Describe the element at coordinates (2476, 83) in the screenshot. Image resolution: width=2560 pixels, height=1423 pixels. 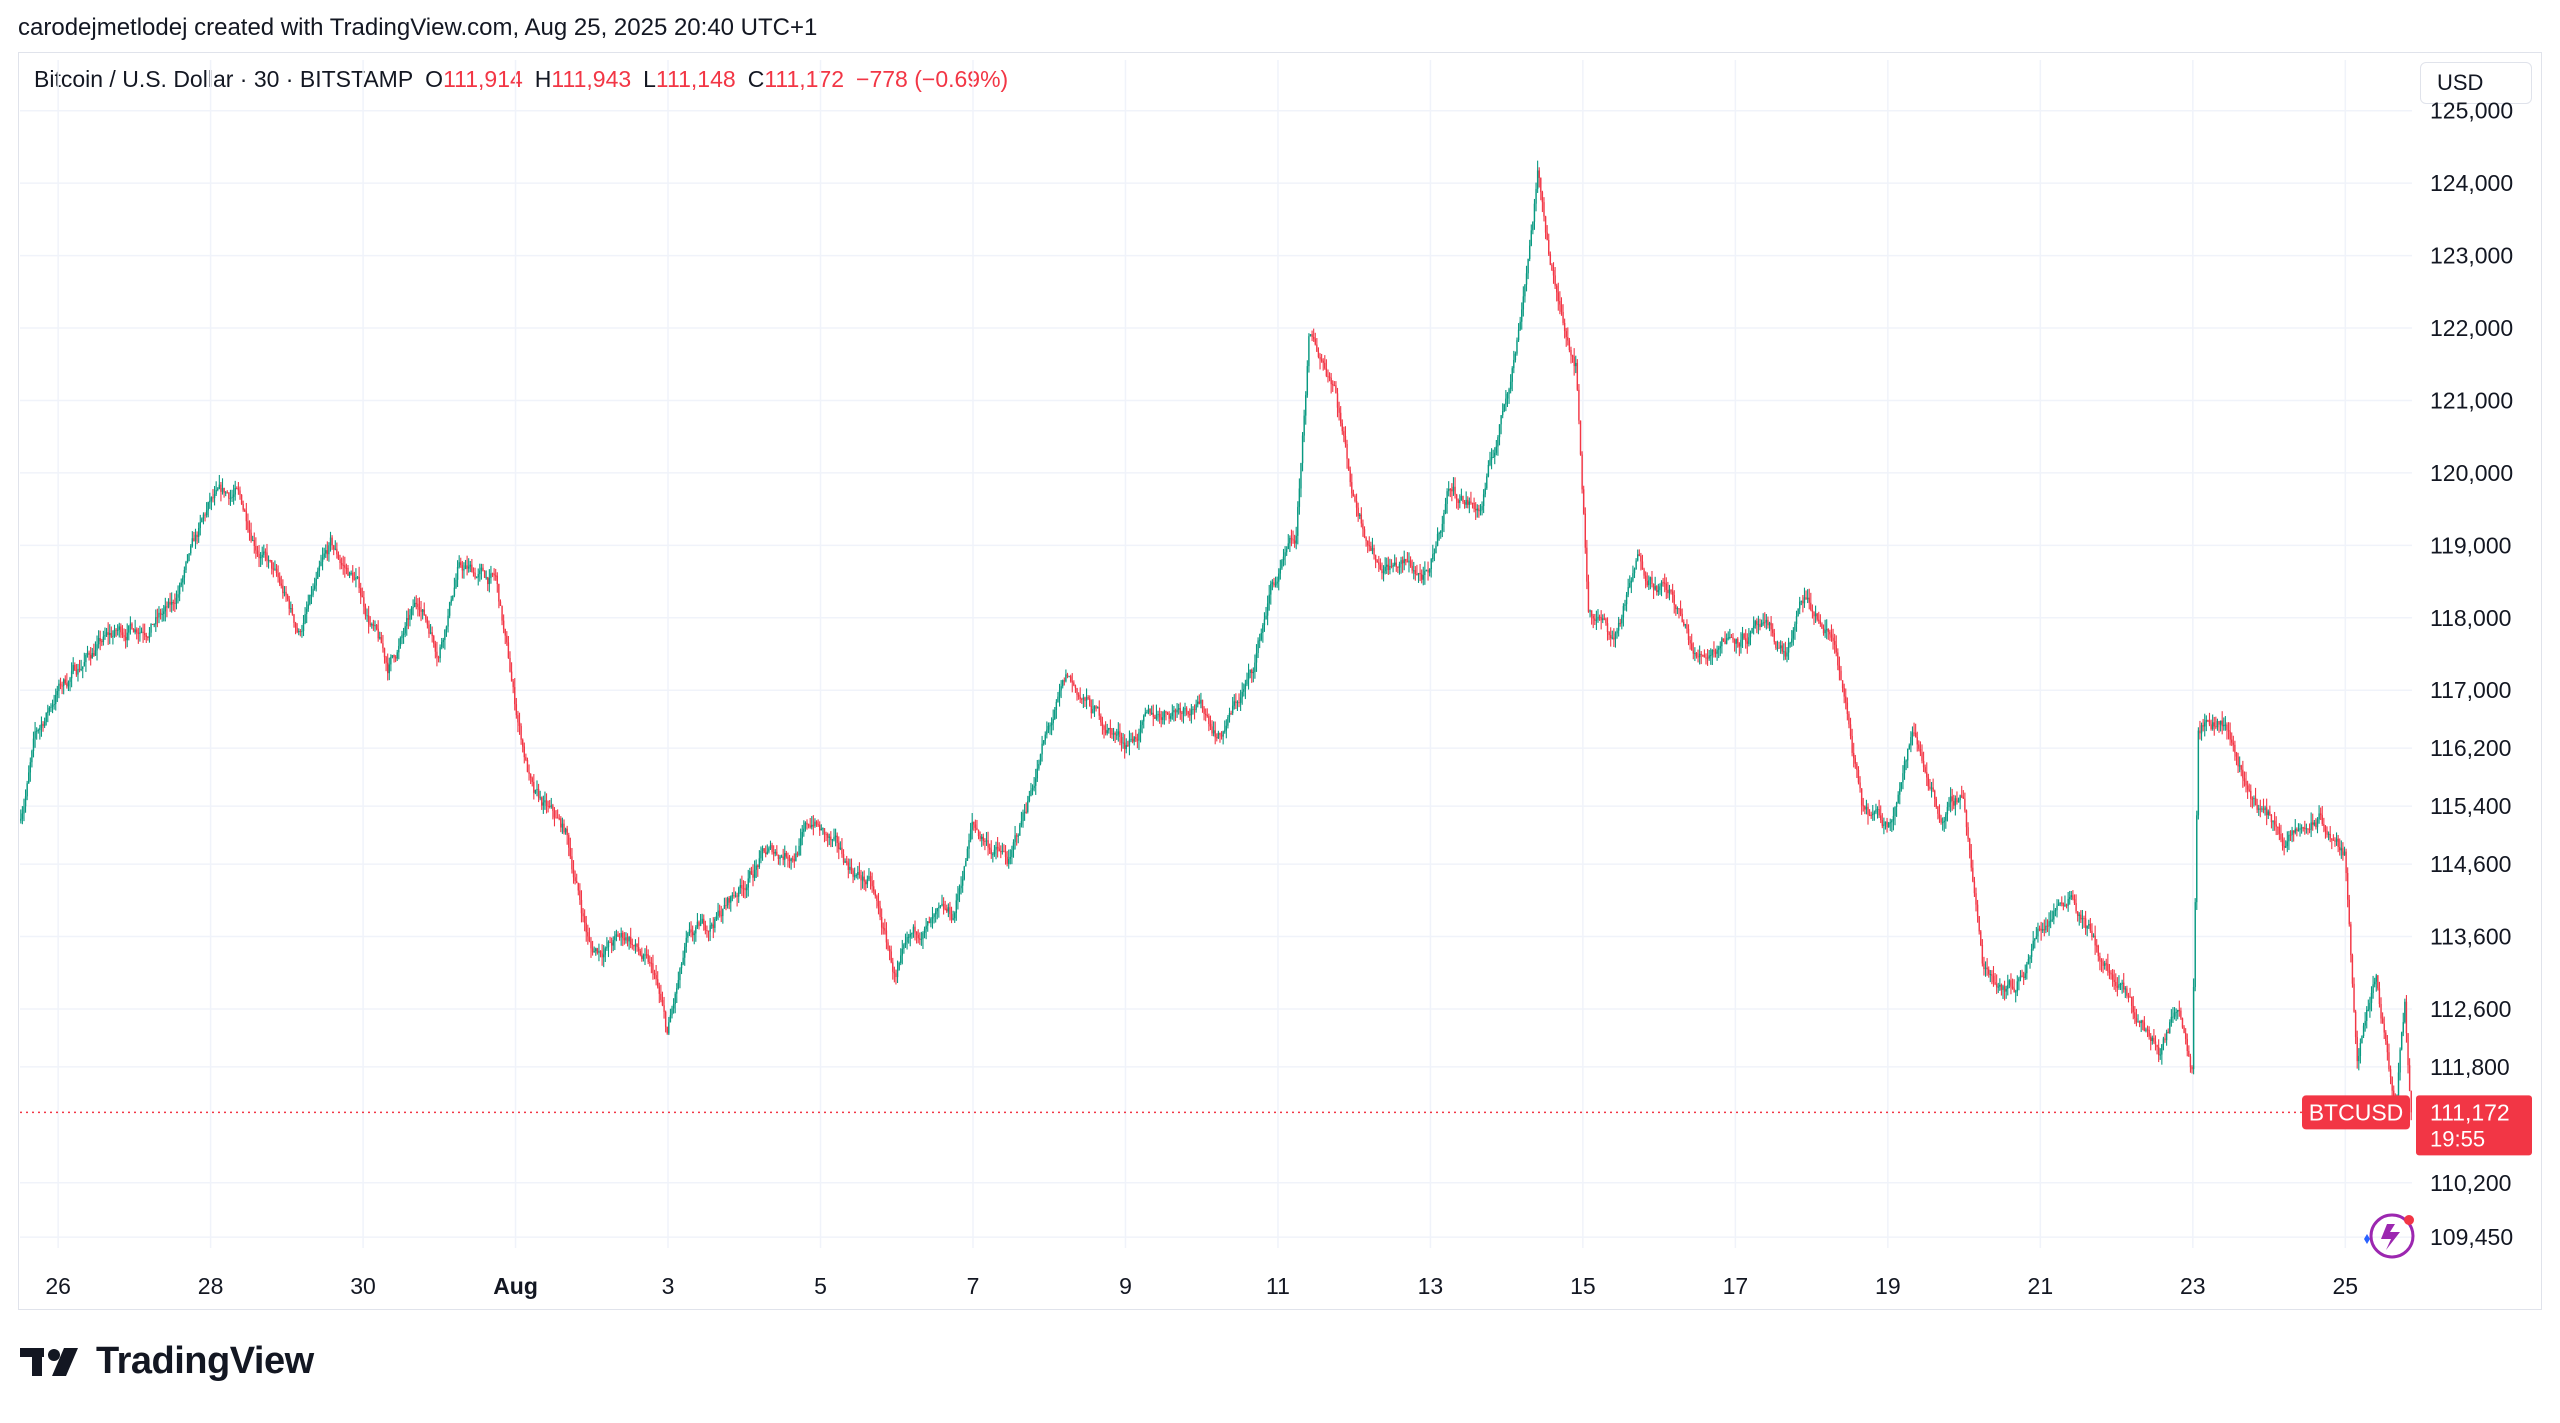
I see `currency-button: USD` at that location.